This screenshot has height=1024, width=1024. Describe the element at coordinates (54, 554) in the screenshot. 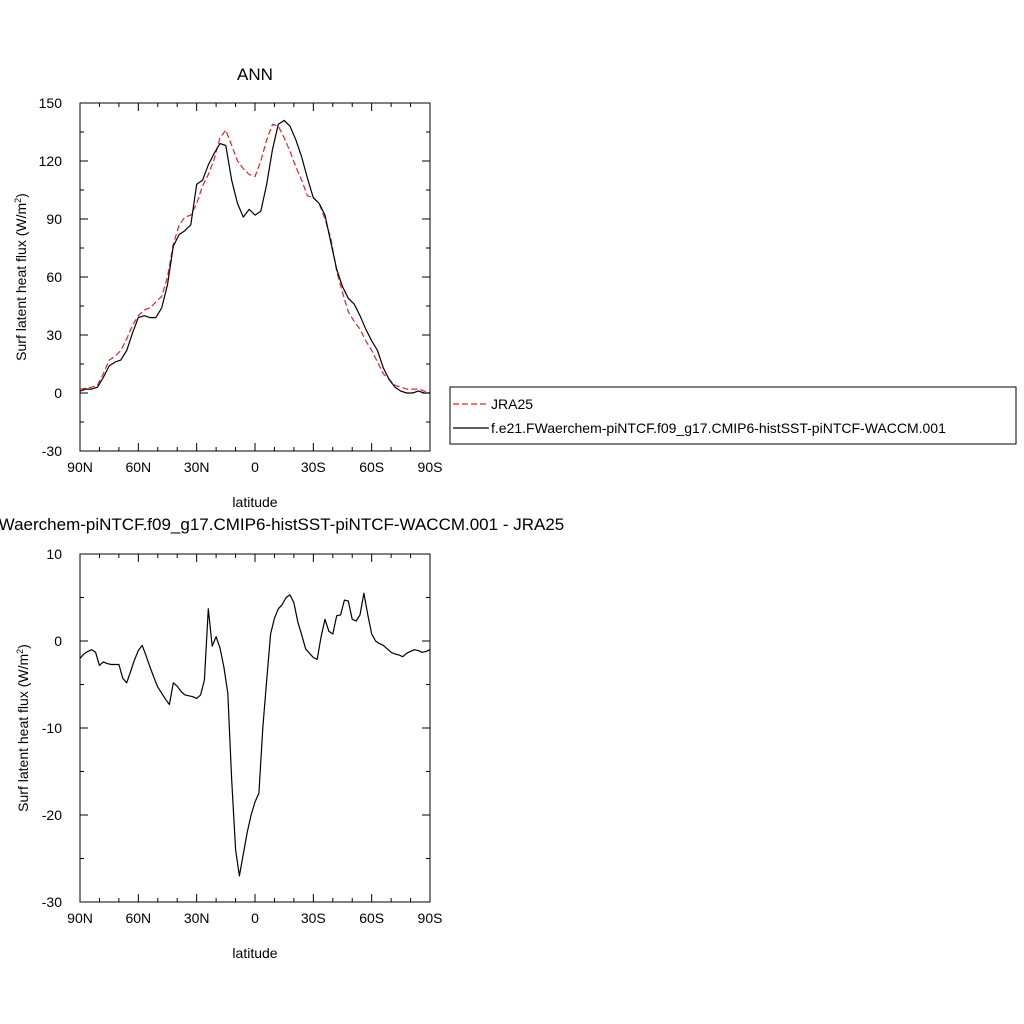

I see `bottom-chart-y-tick-label: 10` at that location.